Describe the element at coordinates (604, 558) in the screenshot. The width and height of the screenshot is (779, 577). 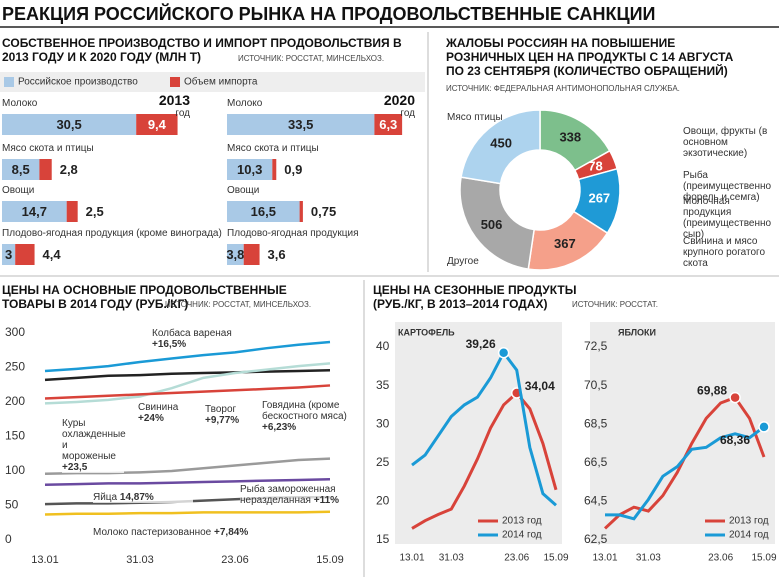
I see `x-tick-label: 13.01` at that location.